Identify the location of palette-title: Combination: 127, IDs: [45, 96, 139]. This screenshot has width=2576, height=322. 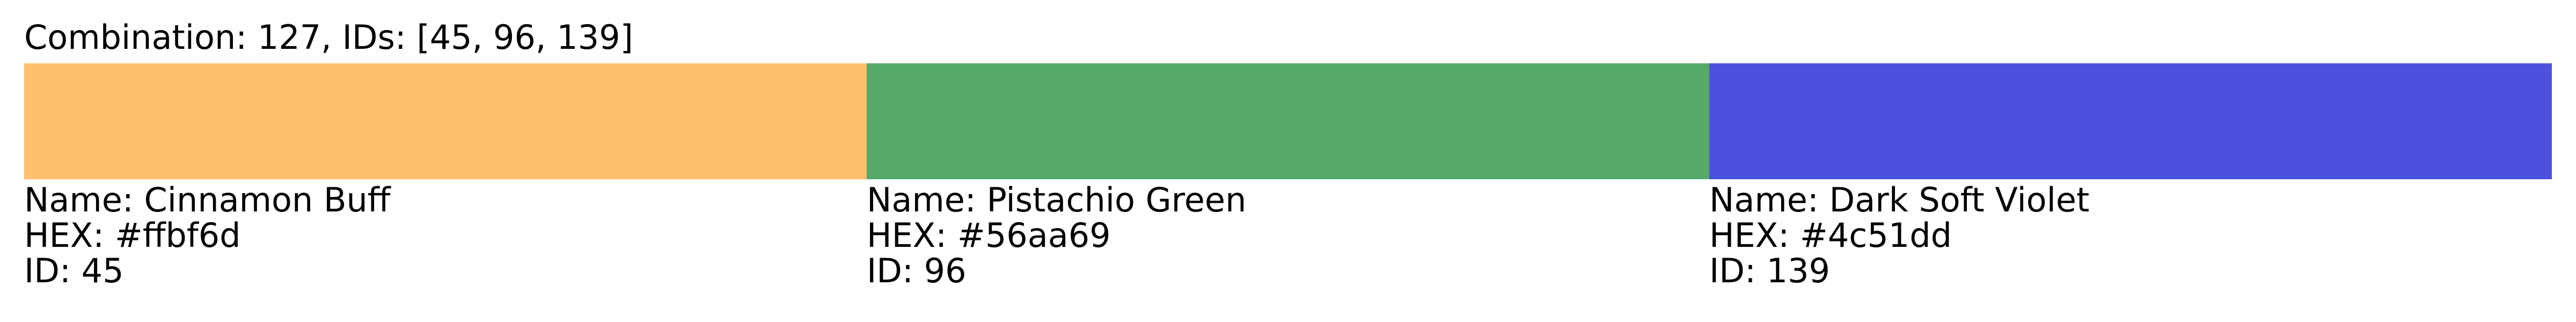
(328, 37).